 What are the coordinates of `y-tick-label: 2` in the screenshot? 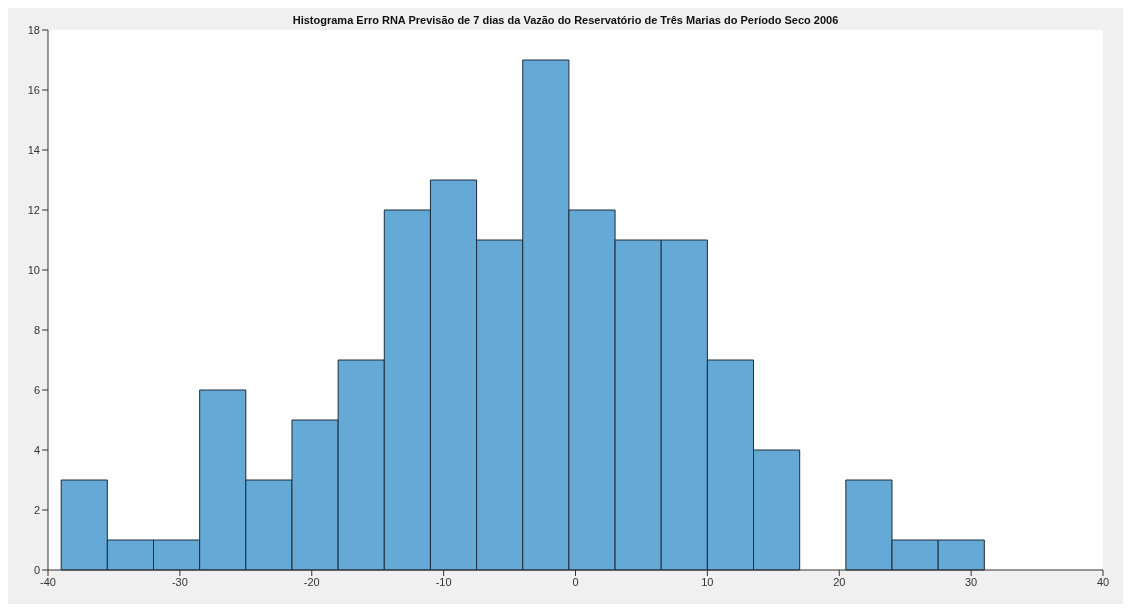 It's located at (36, 509).